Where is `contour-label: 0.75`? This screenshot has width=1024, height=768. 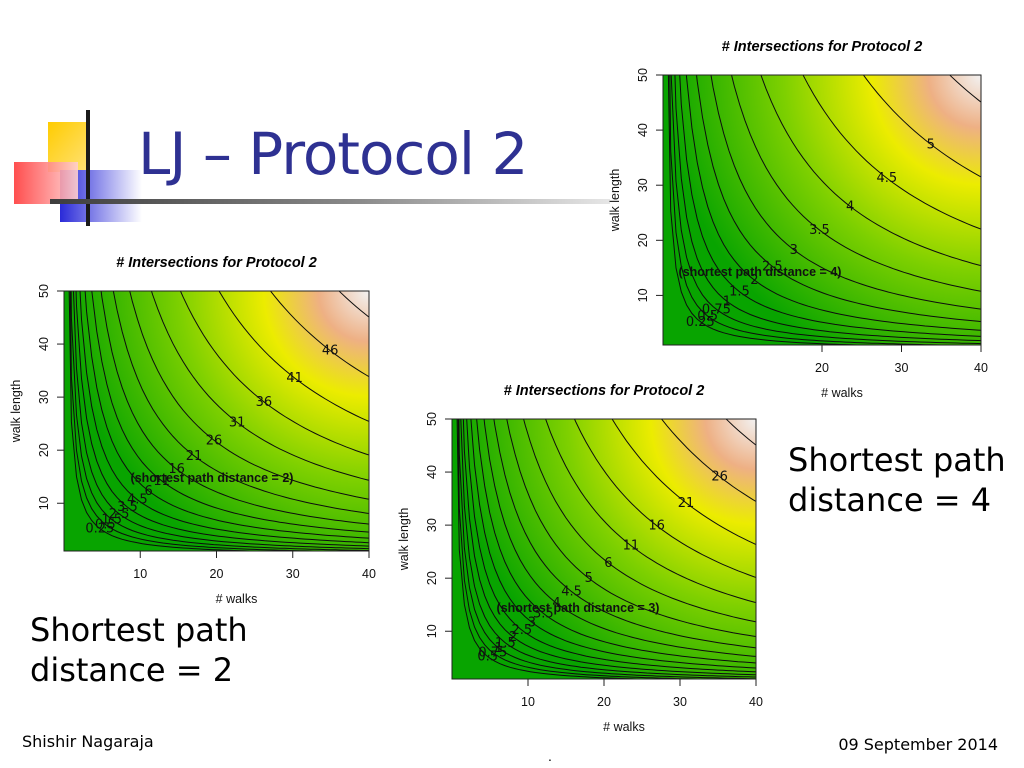
contour-label: 0.75 is located at coordinates (716, 309).